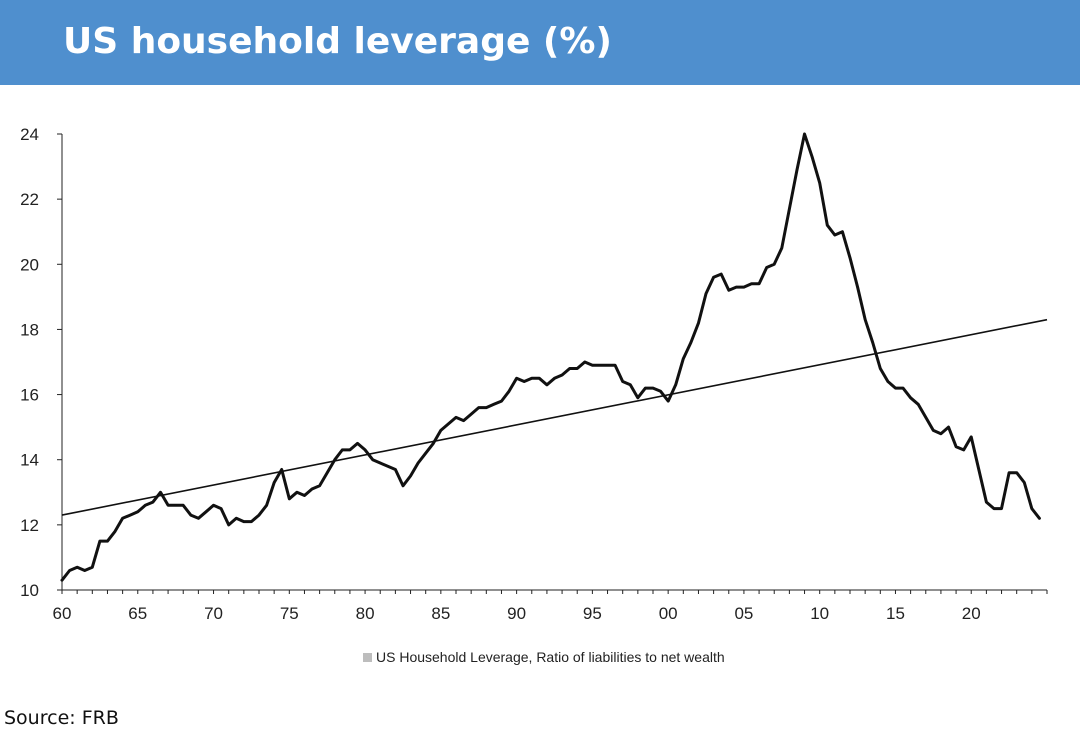 Image resolution: width=1080 pixels, height=753 pixels. What do you see at coordinates (971, 613) in the screenshot?
I see `x-tick-label: 20` at bounding box center [971, 613].